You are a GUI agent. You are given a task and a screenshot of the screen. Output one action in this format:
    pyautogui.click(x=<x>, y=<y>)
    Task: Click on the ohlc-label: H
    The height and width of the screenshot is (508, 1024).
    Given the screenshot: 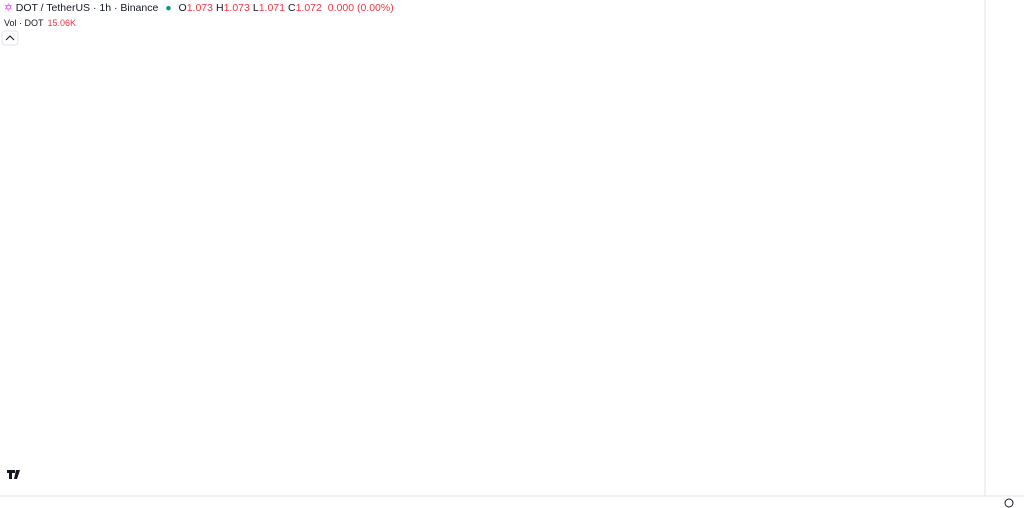 What is the action you would take?
    pyautogui.click(x=219, y=8)
    